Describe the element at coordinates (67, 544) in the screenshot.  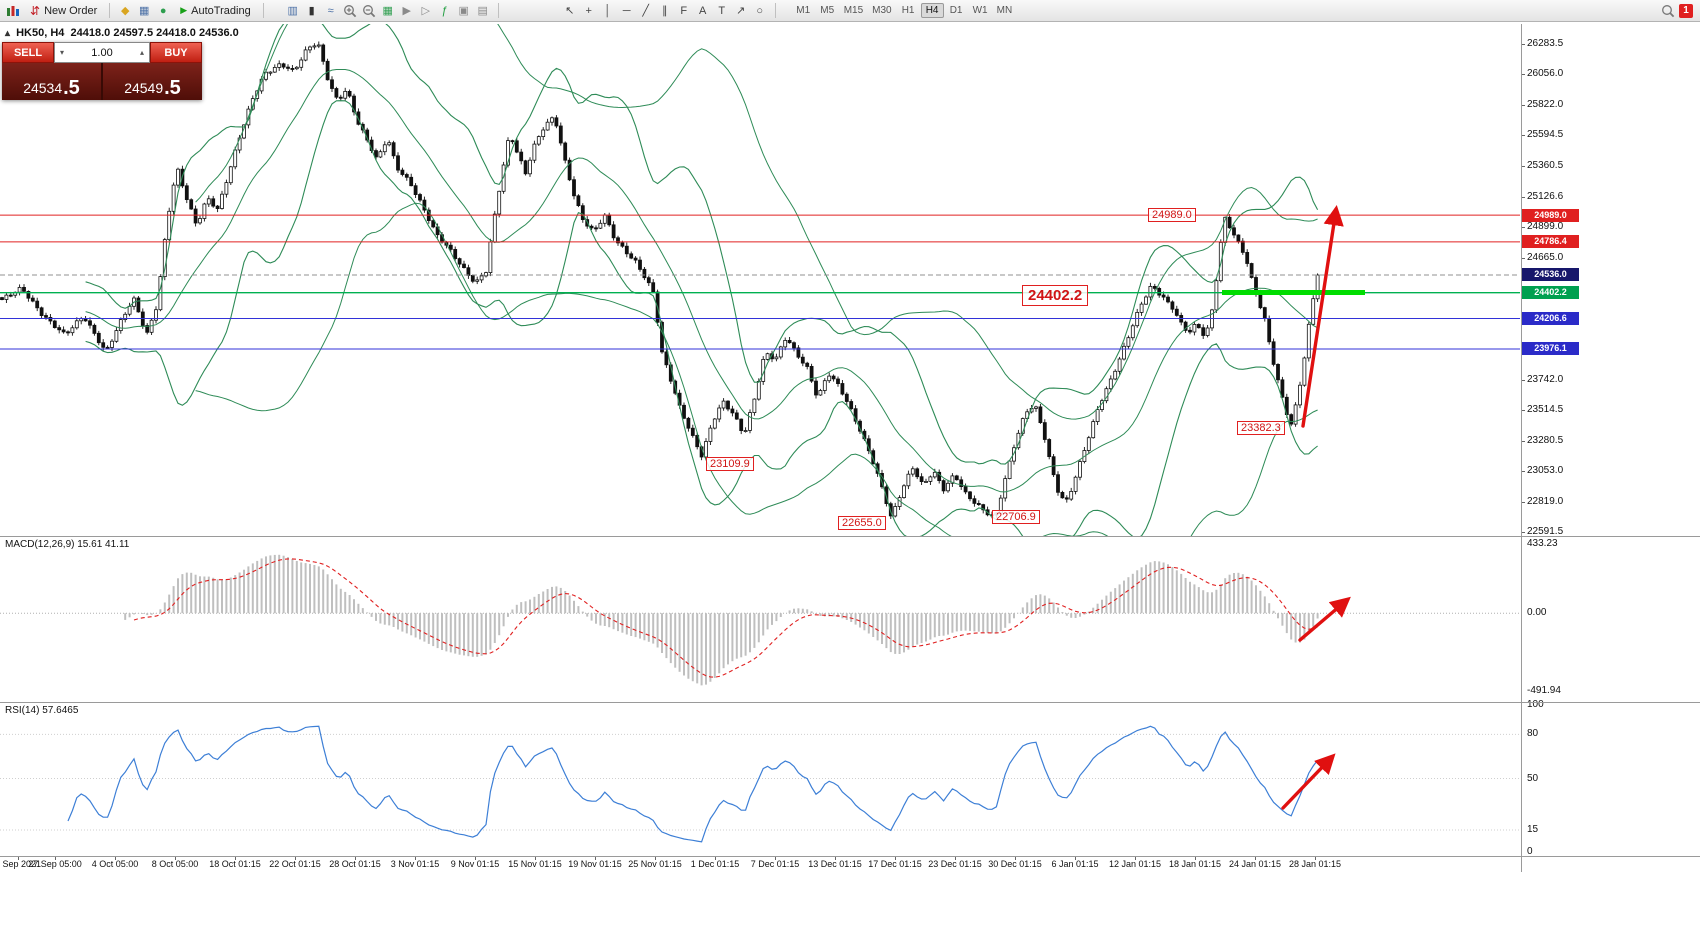
I see `macd-label: MACD(12,26,9) 15.61 41.11` at that location.